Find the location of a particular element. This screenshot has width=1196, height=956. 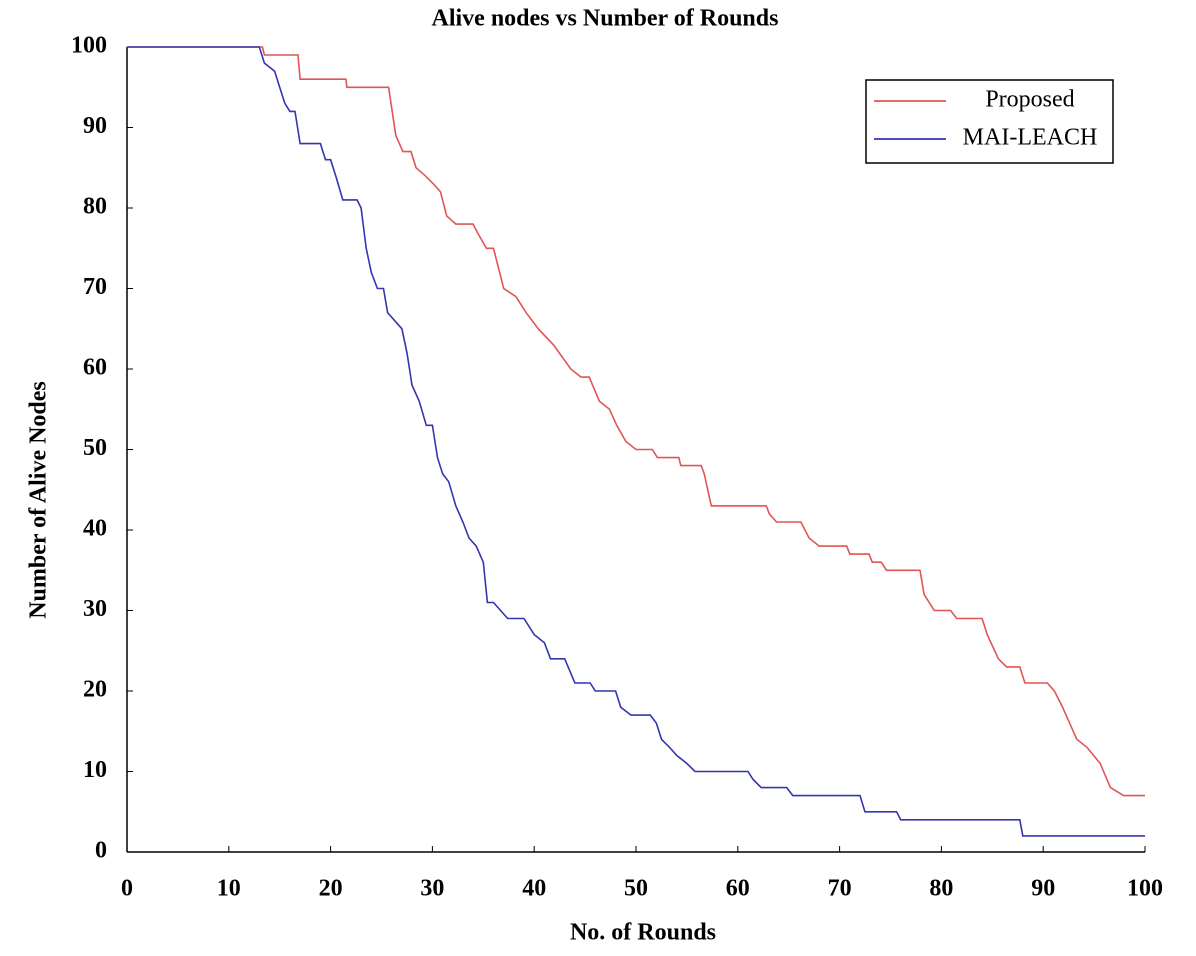

chart-title: Alive nodes vs Number of Rounds is located at coordinates (605, 19).